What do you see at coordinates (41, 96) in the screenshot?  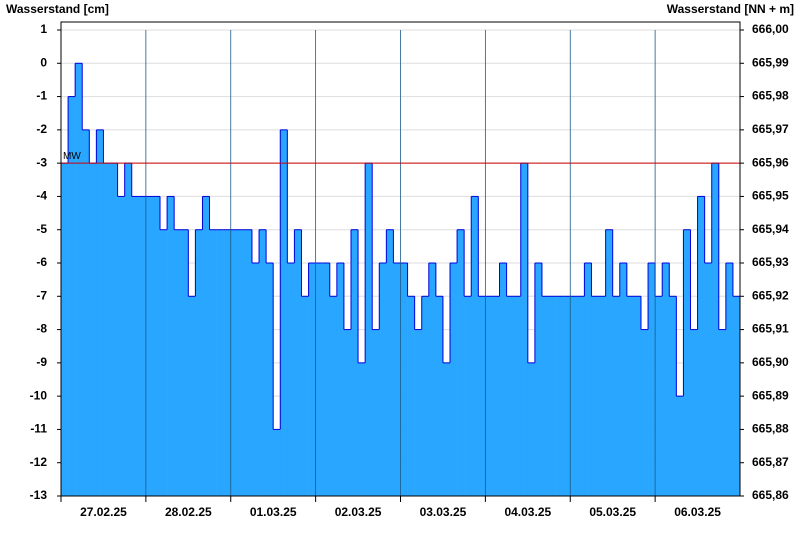 I see `y-tick-label: -1` at bounding box center [41, 96].